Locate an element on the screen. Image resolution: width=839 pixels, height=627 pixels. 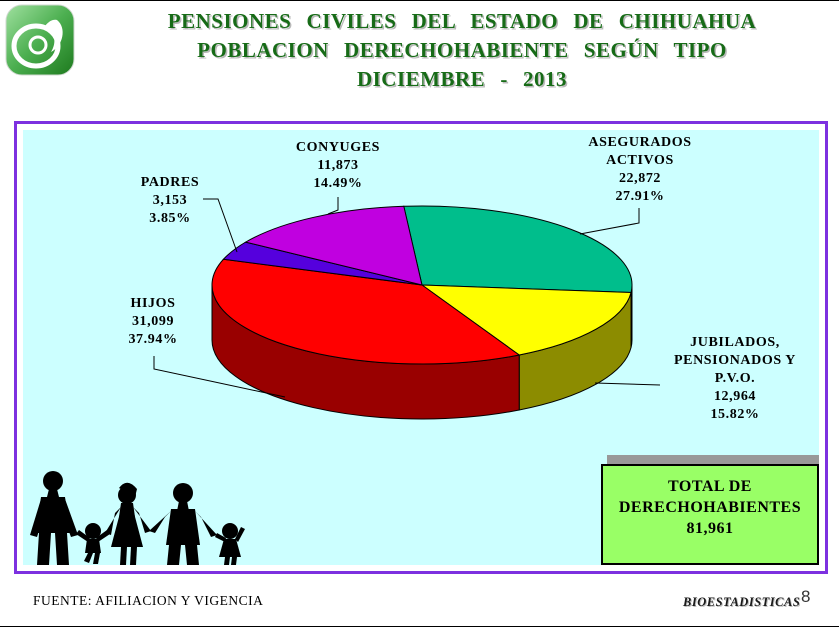
family-silhouette-icon is located at coordinates (137, 518).